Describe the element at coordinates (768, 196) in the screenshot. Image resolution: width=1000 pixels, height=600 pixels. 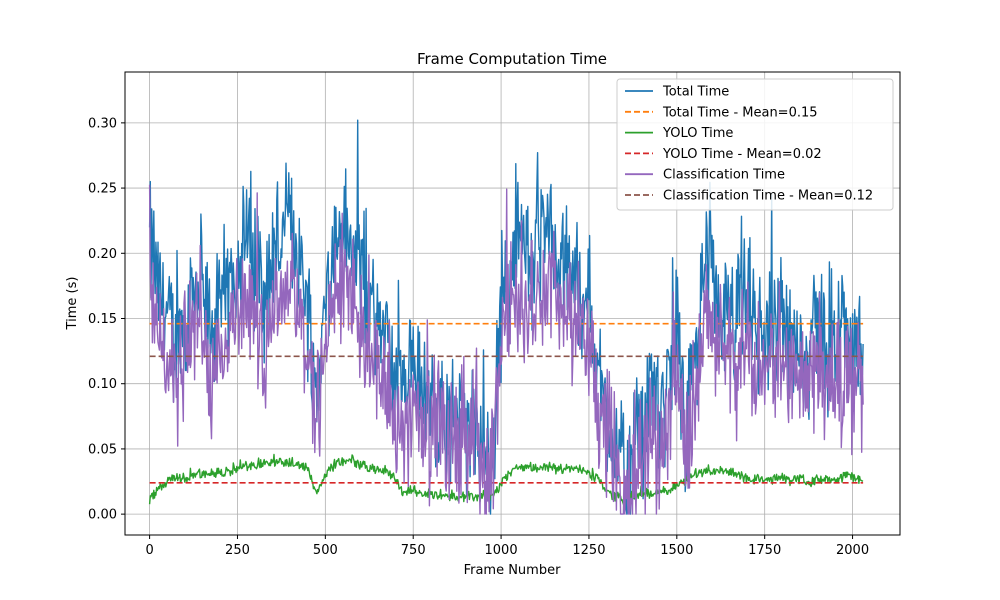
I see `legend-entry: Classification Time - Mean=0.12` at that location.